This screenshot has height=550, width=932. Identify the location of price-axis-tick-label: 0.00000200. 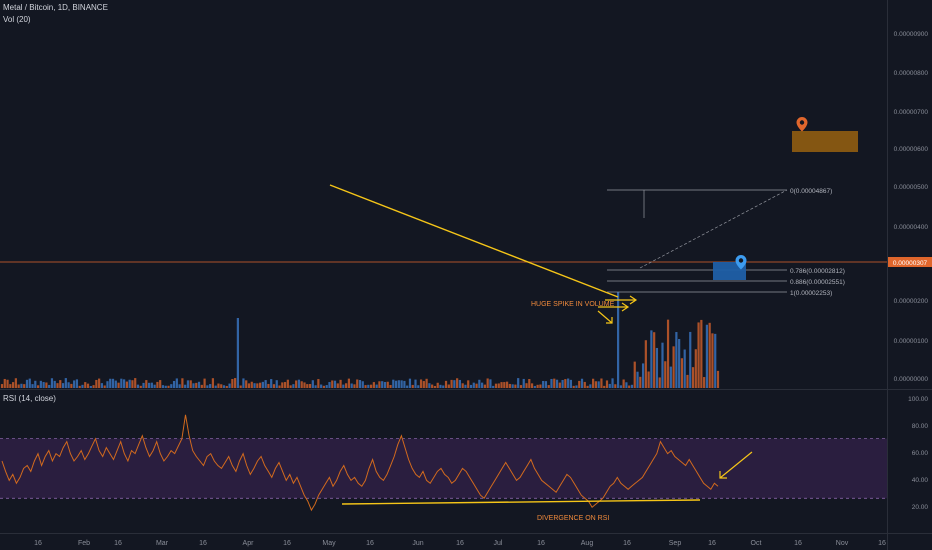
(911, 301).